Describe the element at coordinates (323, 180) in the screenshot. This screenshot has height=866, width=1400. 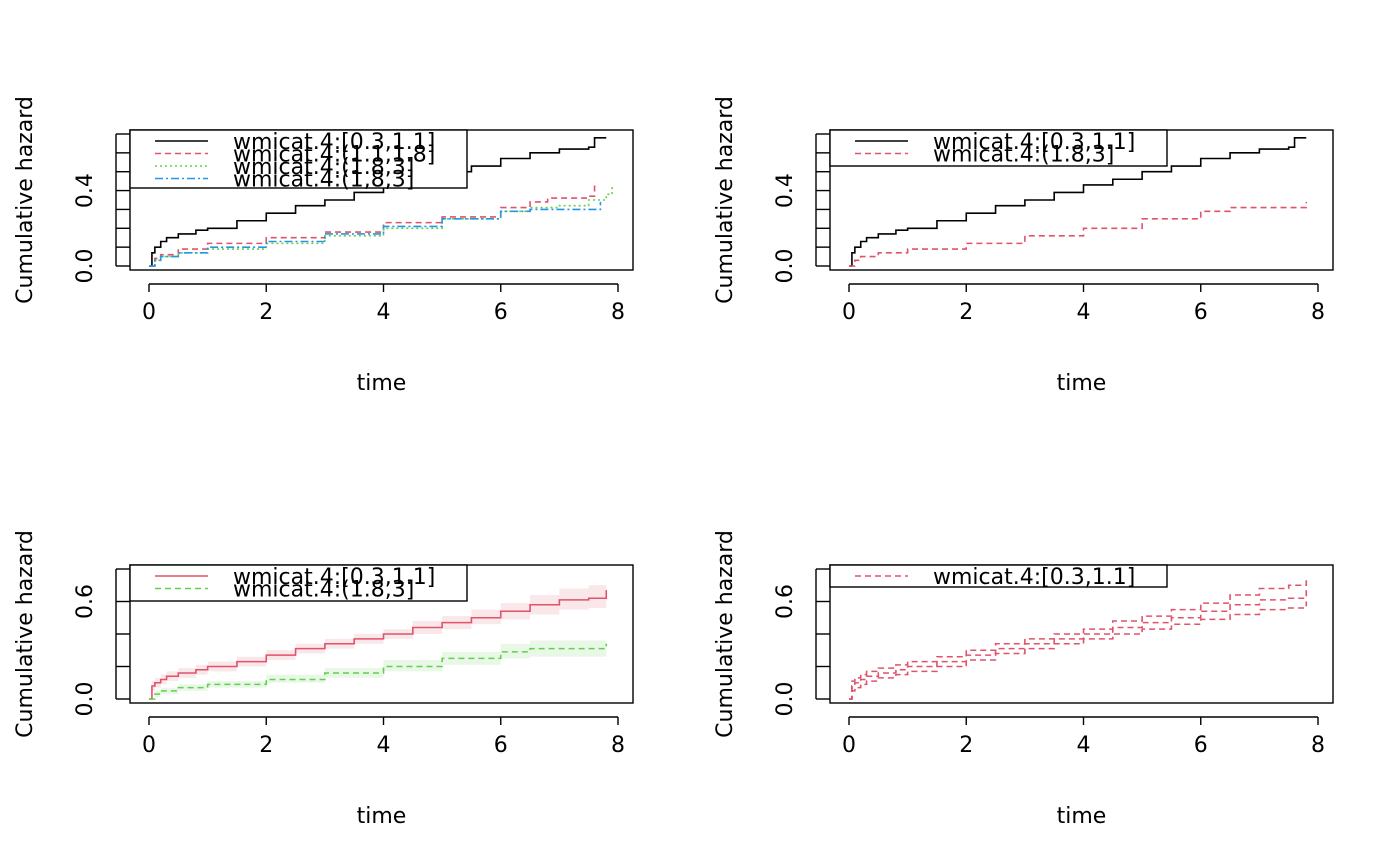
I see `legend-label: wmicat.4:(1,8,3]` at that location.